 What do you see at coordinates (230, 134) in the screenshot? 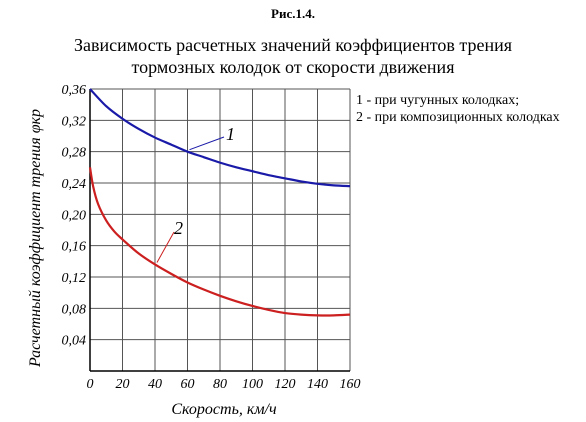
I see `curve-label-1: 1` at bounding box center [230, 134].